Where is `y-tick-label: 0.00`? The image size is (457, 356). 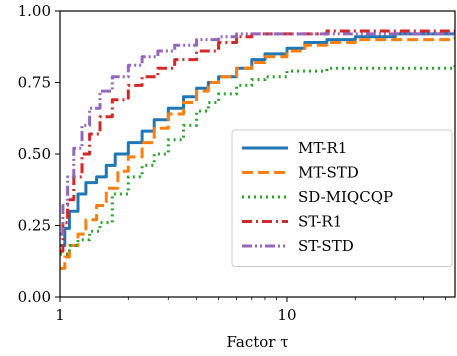 y-tick-label: 0.00 is located at coordinates (34, 297).